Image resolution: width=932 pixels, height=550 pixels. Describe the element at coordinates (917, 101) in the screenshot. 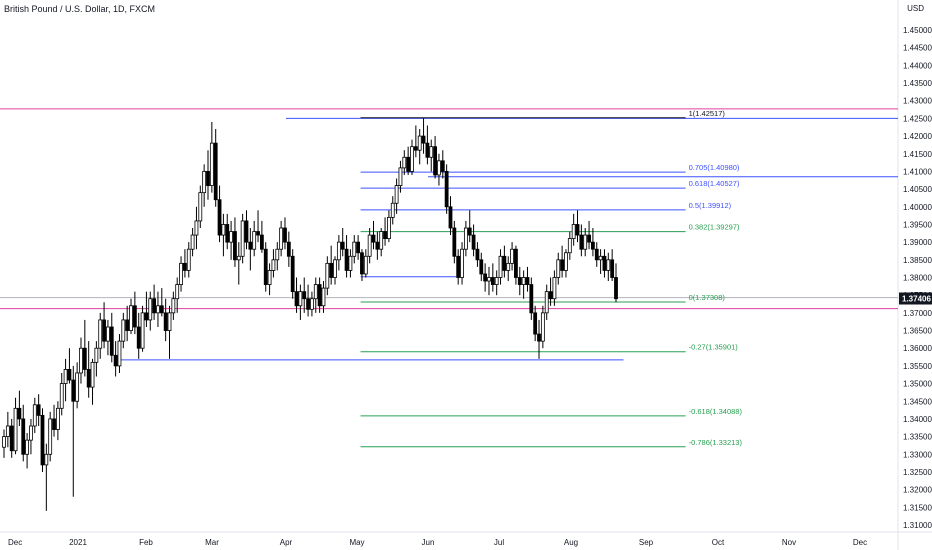

I see `y-tick-label: 1.43000` at that location.